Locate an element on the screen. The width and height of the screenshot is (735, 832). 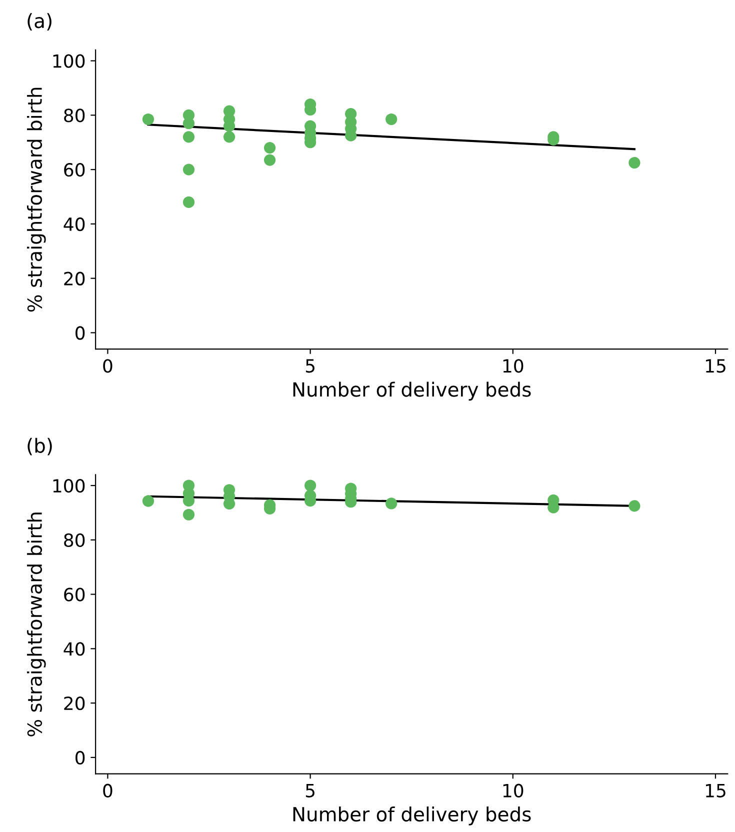
chart-title: (a) is located at coordinates (40, 21).